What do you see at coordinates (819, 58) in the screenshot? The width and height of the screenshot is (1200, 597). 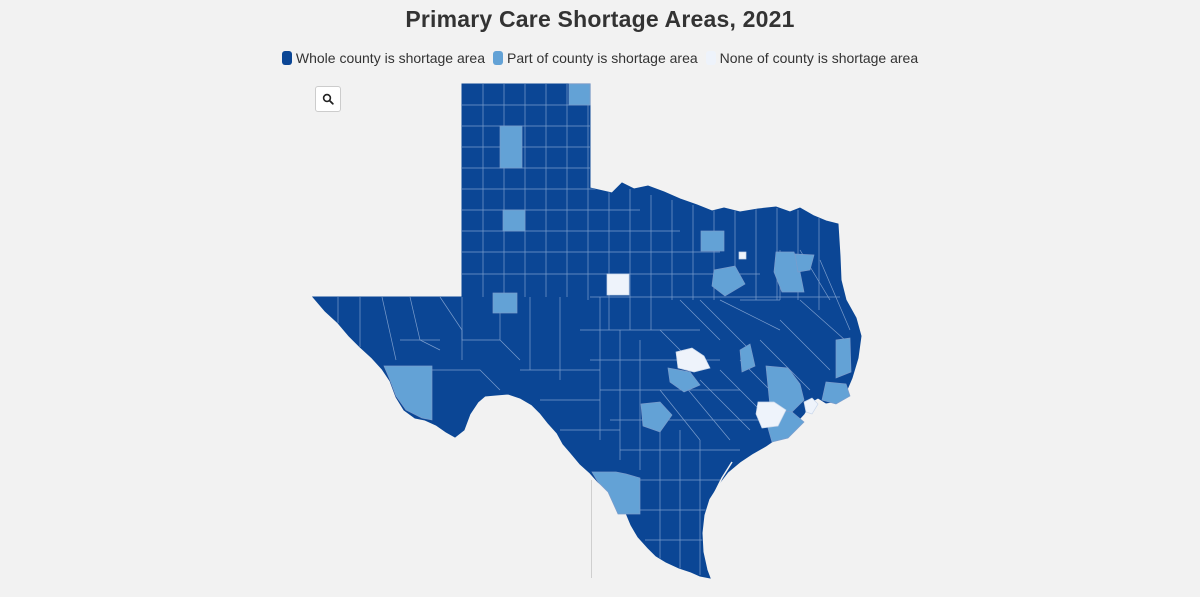 I see `legend-label-none: None of county is shortage area` at bounding box center [819, 58].